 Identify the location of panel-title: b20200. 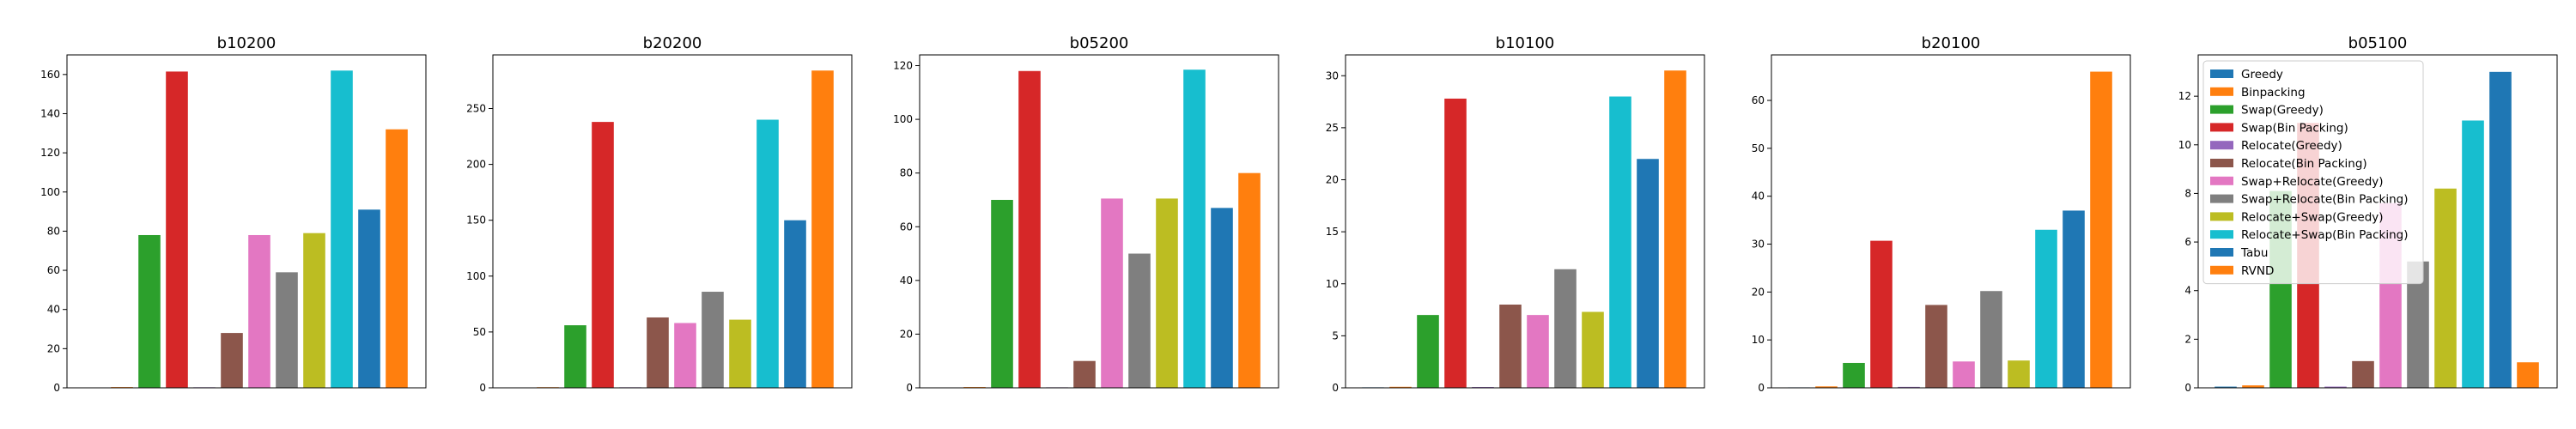
(673, 43).